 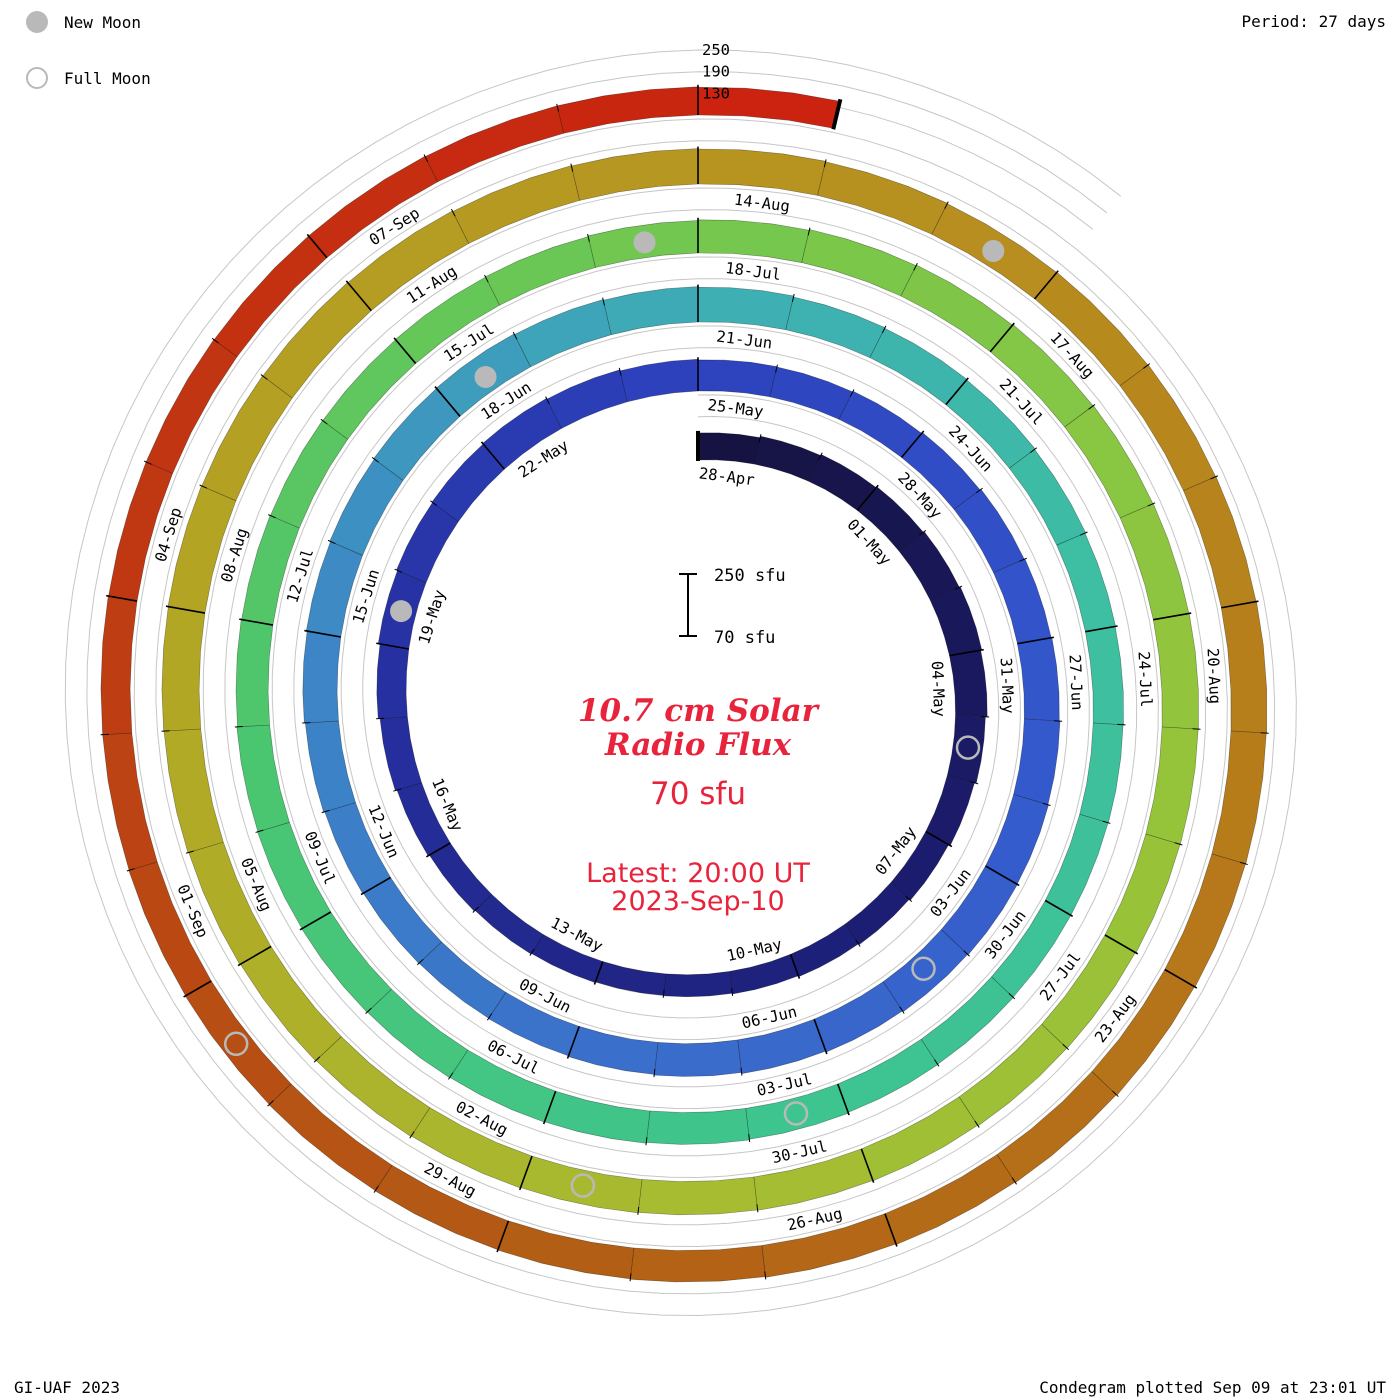 I want to click on scale-bar-bottom-label: 70 sfu, so click(x=744, y=638).